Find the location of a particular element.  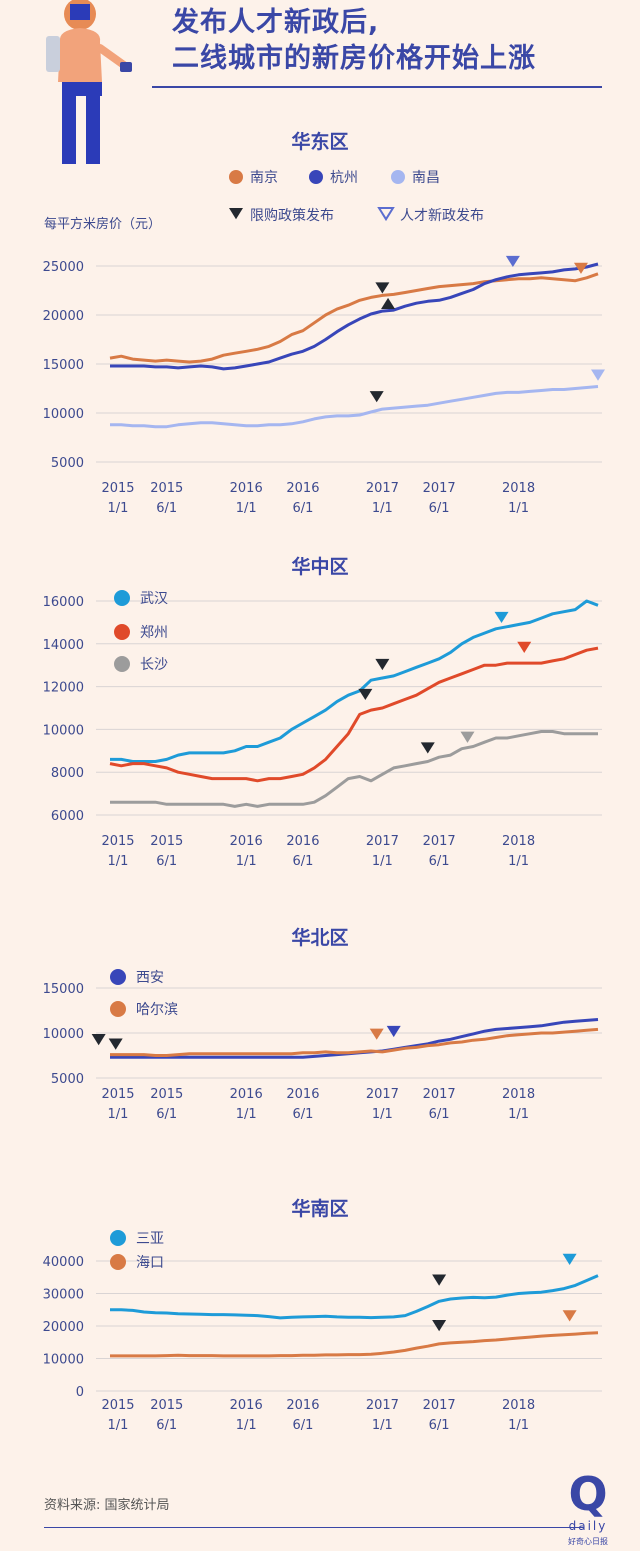

y-tick-label: 6000 is located at coordinates (67, 816).